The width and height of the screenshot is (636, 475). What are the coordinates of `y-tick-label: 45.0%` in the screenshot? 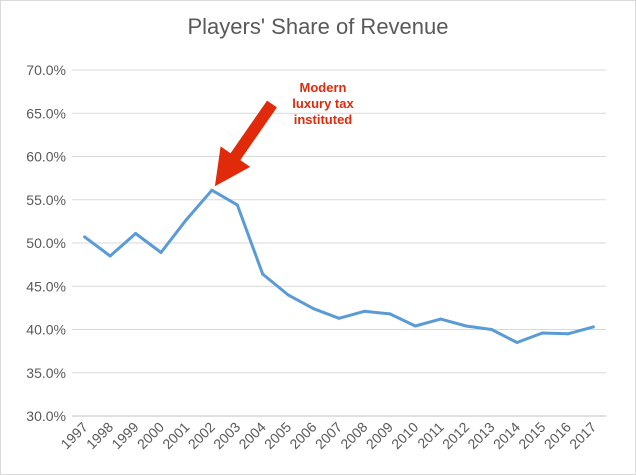 It's located at (46, 286).